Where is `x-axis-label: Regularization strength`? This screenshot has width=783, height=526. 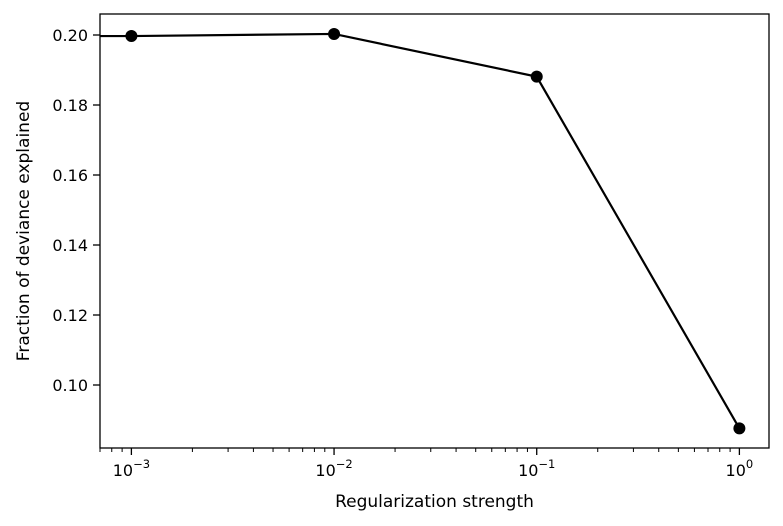
x-axis-label: Regularization strength is located at coordinates (434, 502).